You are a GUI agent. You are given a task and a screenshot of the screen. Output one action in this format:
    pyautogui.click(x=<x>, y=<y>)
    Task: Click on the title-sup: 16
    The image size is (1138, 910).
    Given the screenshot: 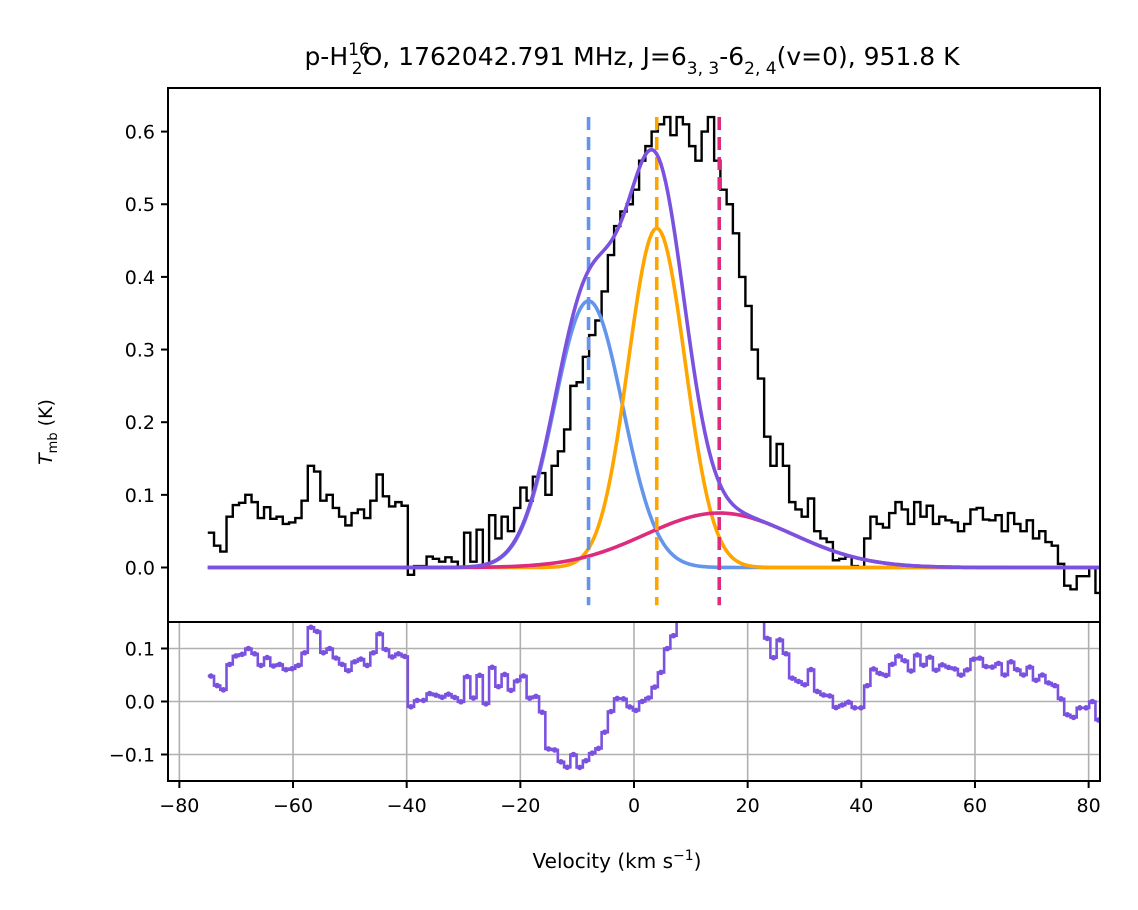 What is the action you would take?
    pyautogui.click(x=359, y=50)
    